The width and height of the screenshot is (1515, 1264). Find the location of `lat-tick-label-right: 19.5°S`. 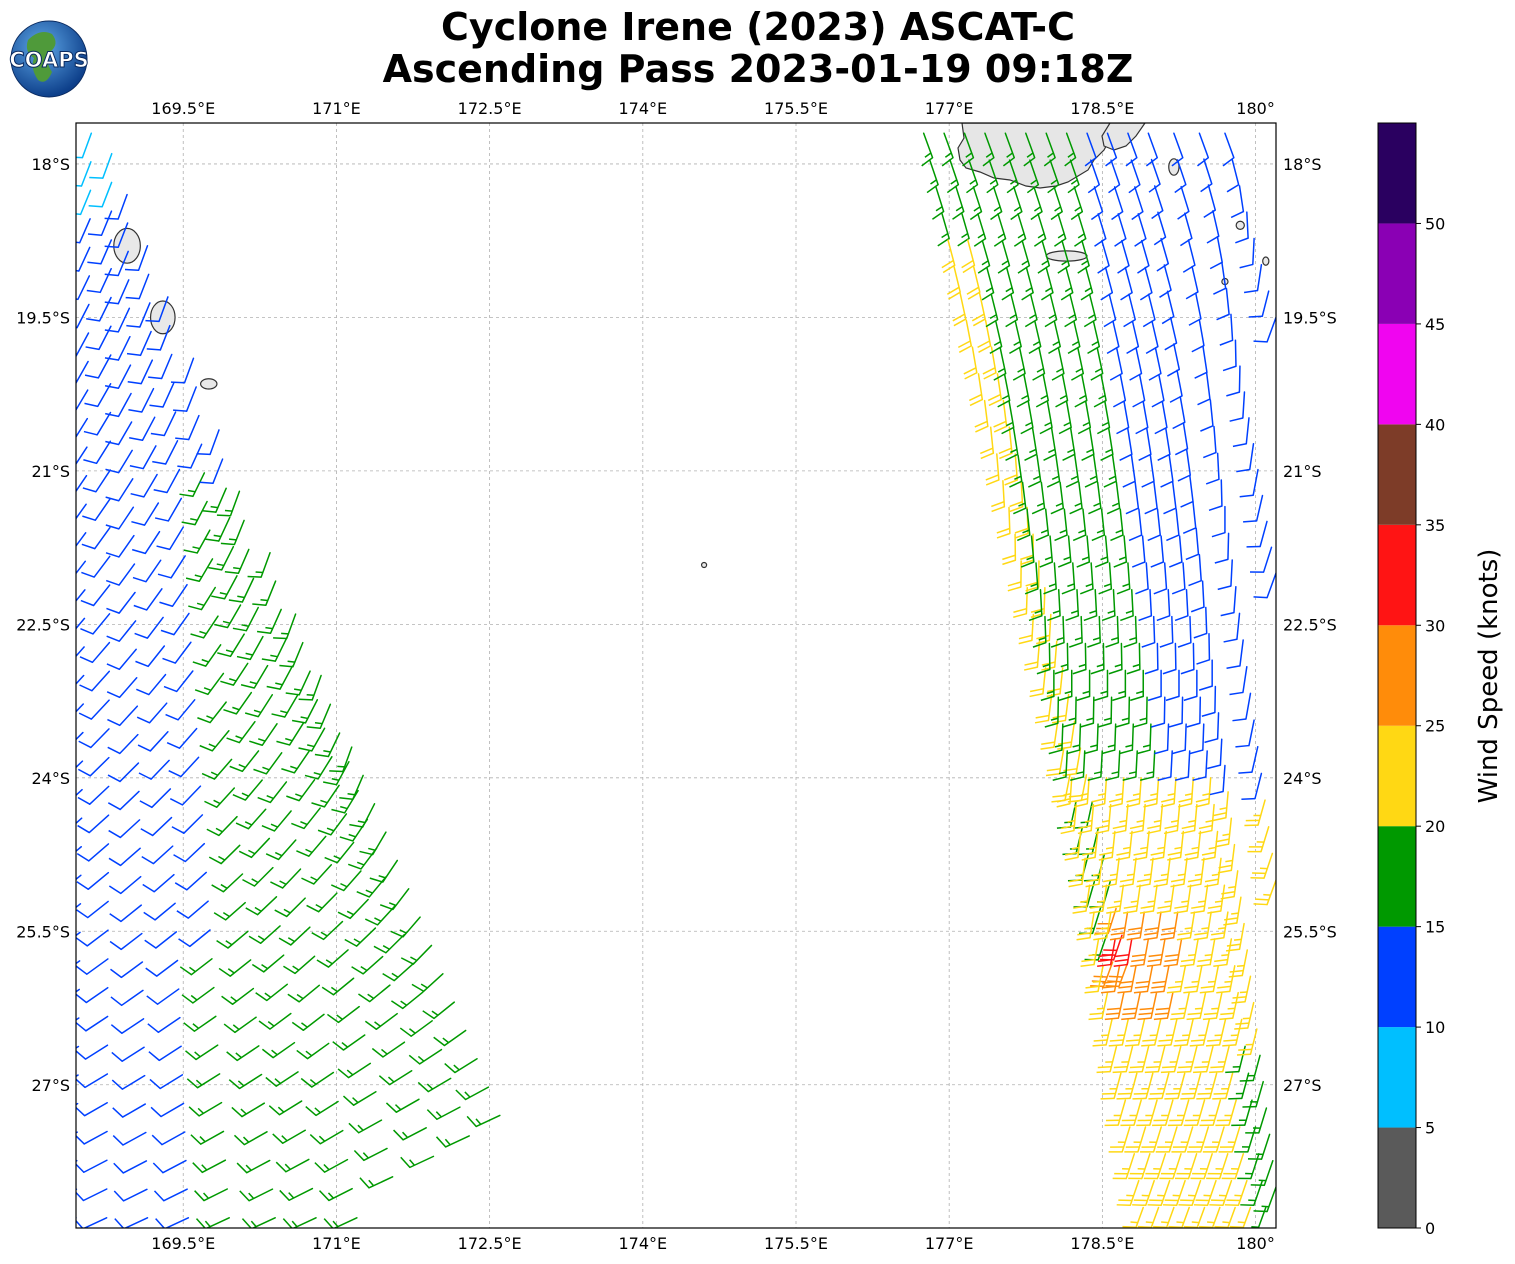

lat-tick-label-right: 19.5°S is located at coordinates (1310, 317).